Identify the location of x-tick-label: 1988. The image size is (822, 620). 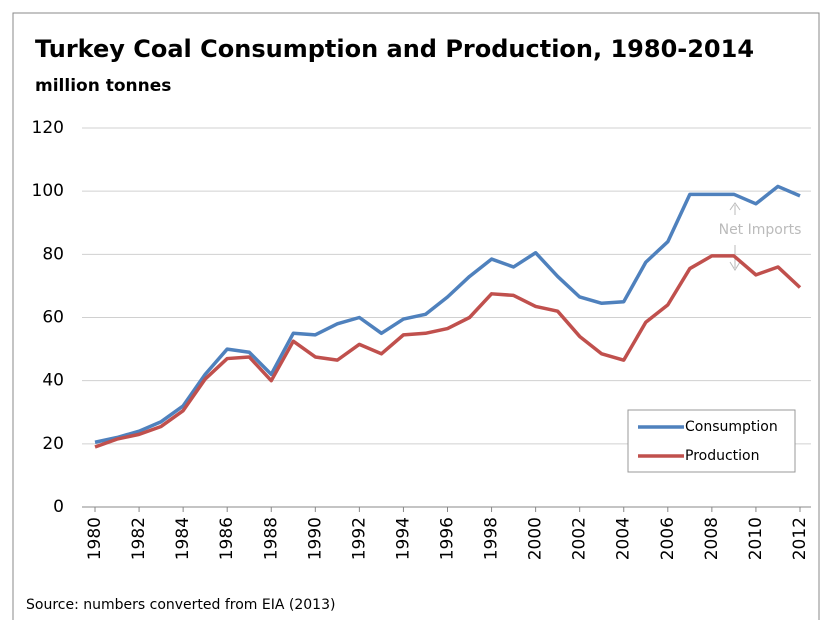
(271, 538).